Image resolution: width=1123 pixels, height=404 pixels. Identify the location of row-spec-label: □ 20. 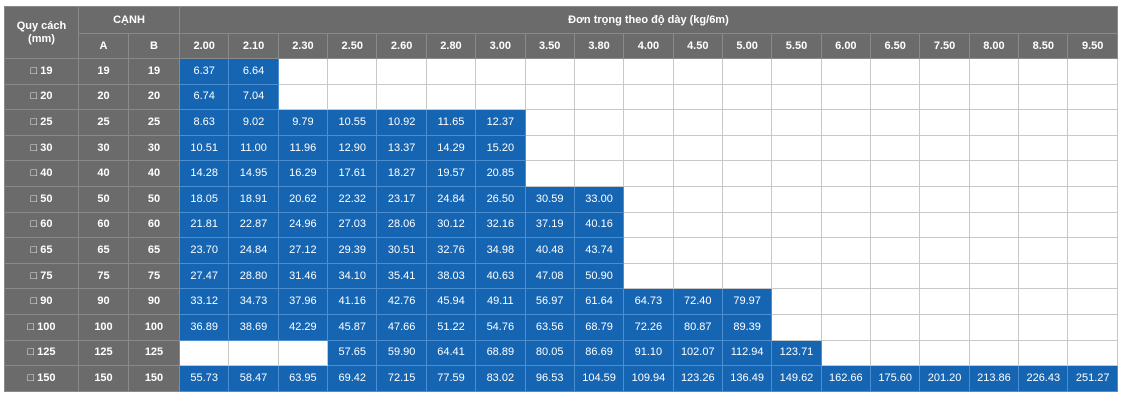
(41, 97).